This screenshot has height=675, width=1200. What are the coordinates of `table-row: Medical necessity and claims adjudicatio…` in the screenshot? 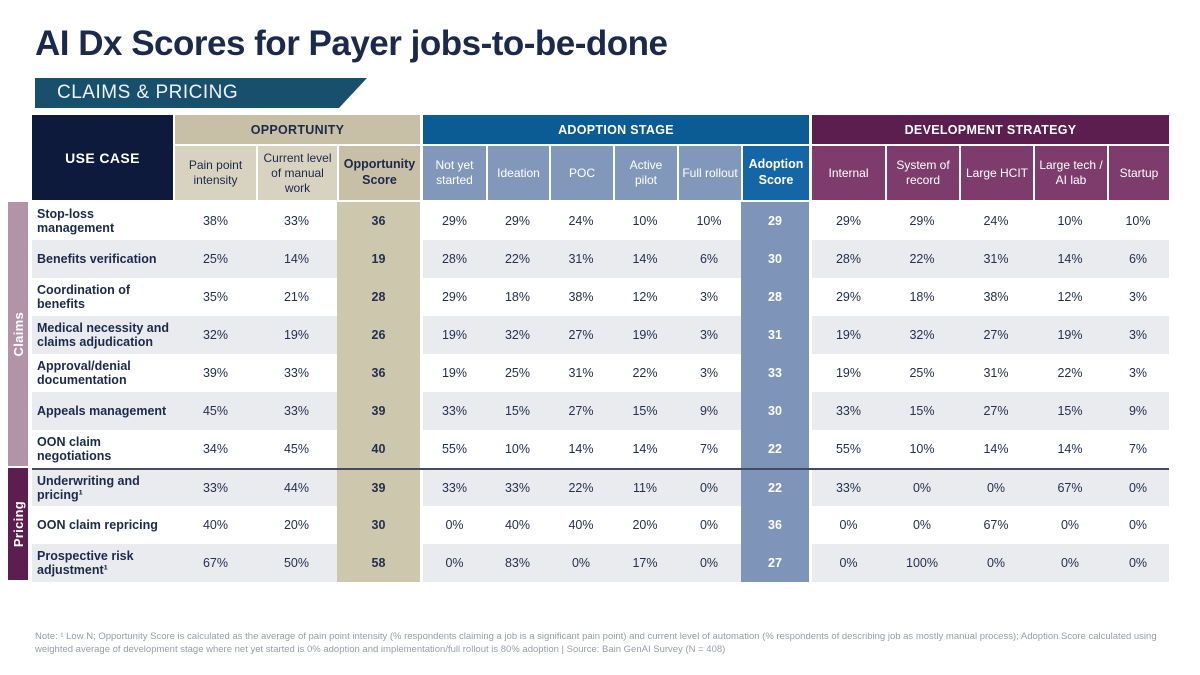 It's located at (600, 335).